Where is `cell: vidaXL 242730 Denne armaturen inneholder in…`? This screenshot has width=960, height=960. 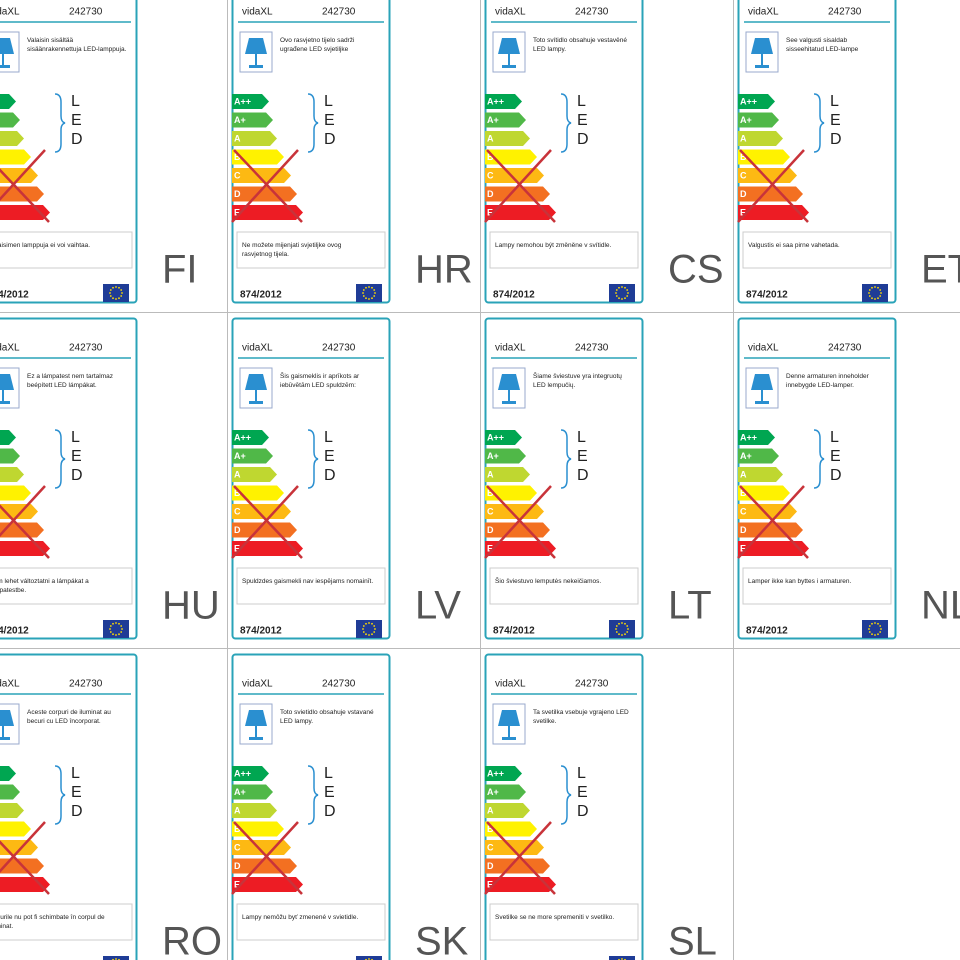
cell: vidaXL 242730 Denne armaturen inneholder in… is located at coordinates (848, 478).